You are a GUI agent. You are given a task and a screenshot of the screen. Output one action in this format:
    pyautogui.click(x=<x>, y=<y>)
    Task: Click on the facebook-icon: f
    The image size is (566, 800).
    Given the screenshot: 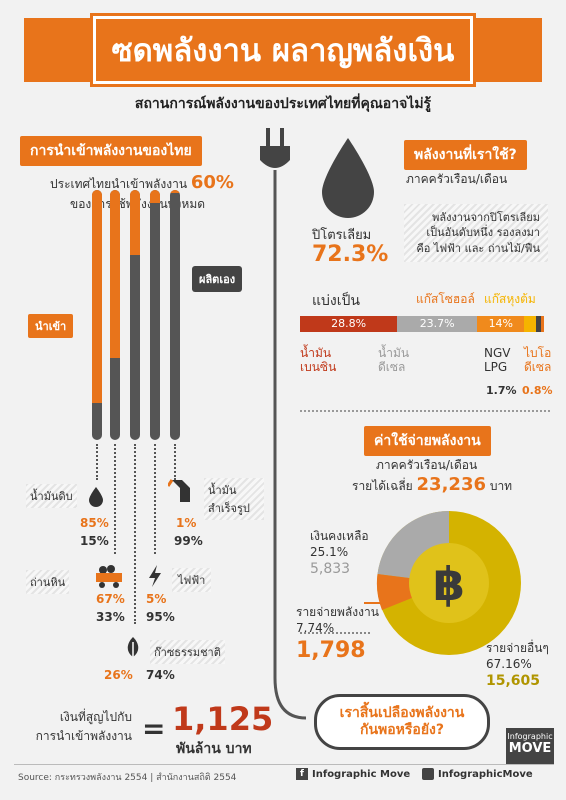 What is the action you would take?
    pyautogui.click(x=302, y=774)
    